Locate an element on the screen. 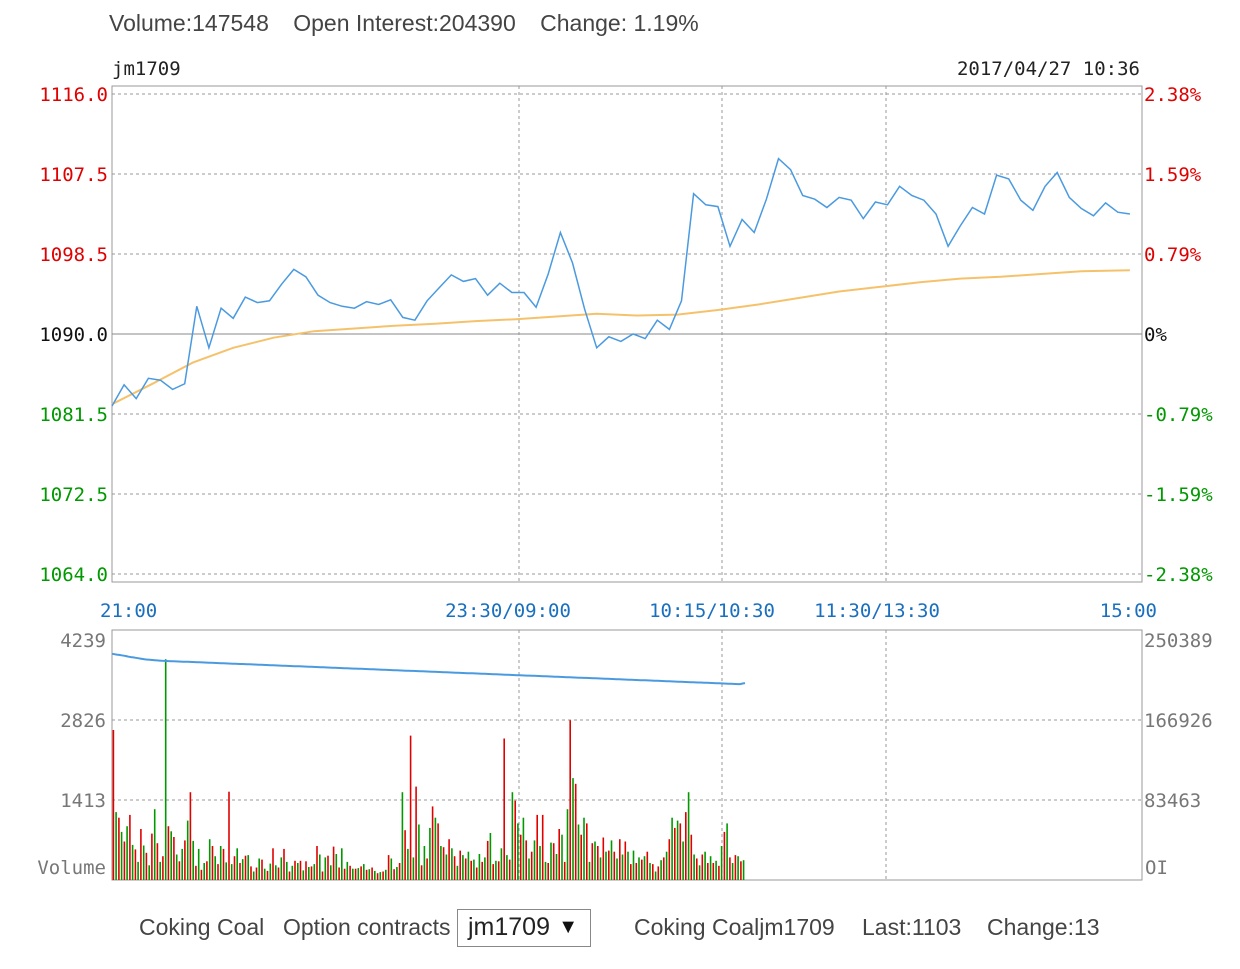 This screenshot has width=1240, height=969. percent-y-tick-label: -0.79% is located at coordinates (1178, 415).